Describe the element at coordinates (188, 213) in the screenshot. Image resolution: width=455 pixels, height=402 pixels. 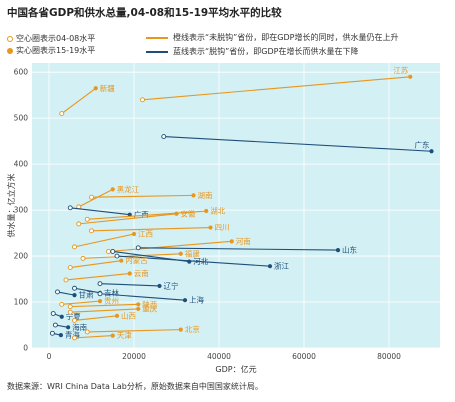
I see `province-label: 安徽` at that location.